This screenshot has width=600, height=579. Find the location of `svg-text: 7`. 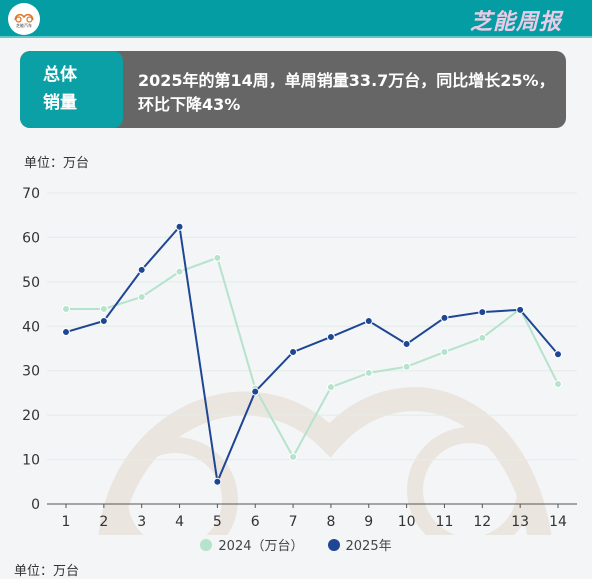

svg-text: 7 is located at coordinates (293, 522).